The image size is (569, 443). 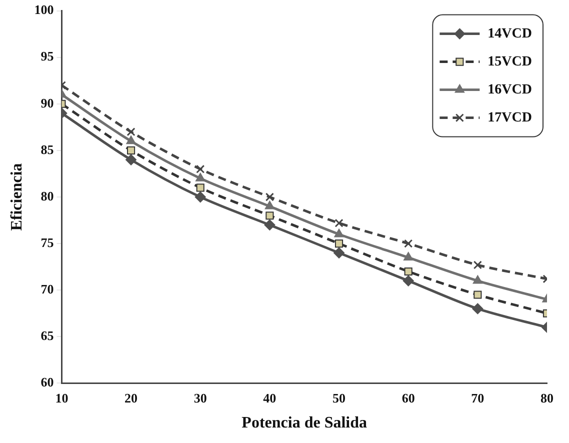 What do you see at coordinates (47, 56) in the screenshot?
I see `y-tick-label: 95` at bounding box center [47, 56].